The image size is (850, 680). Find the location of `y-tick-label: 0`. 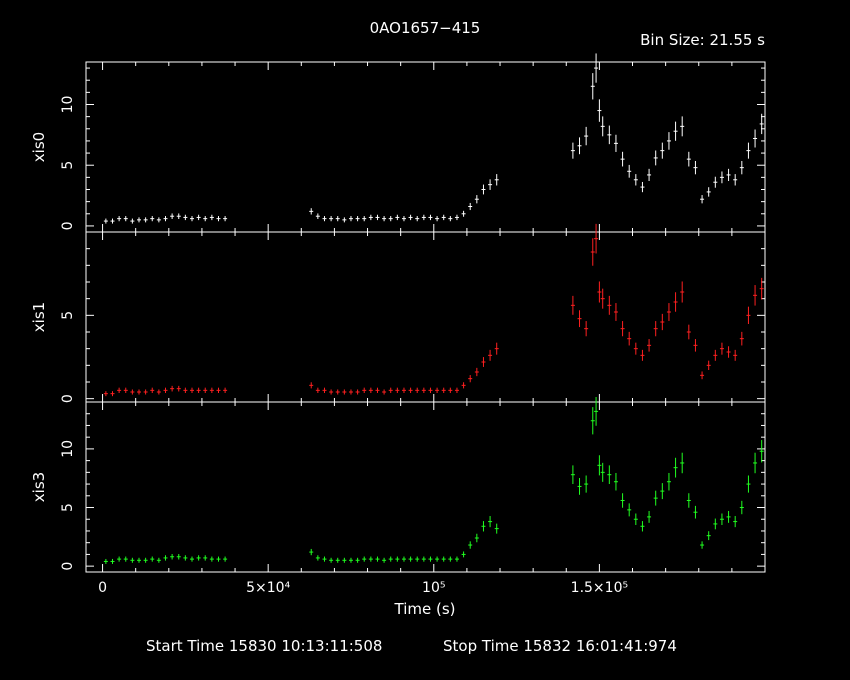

y-tick-label: 0 is located at coordinates (68, 566).